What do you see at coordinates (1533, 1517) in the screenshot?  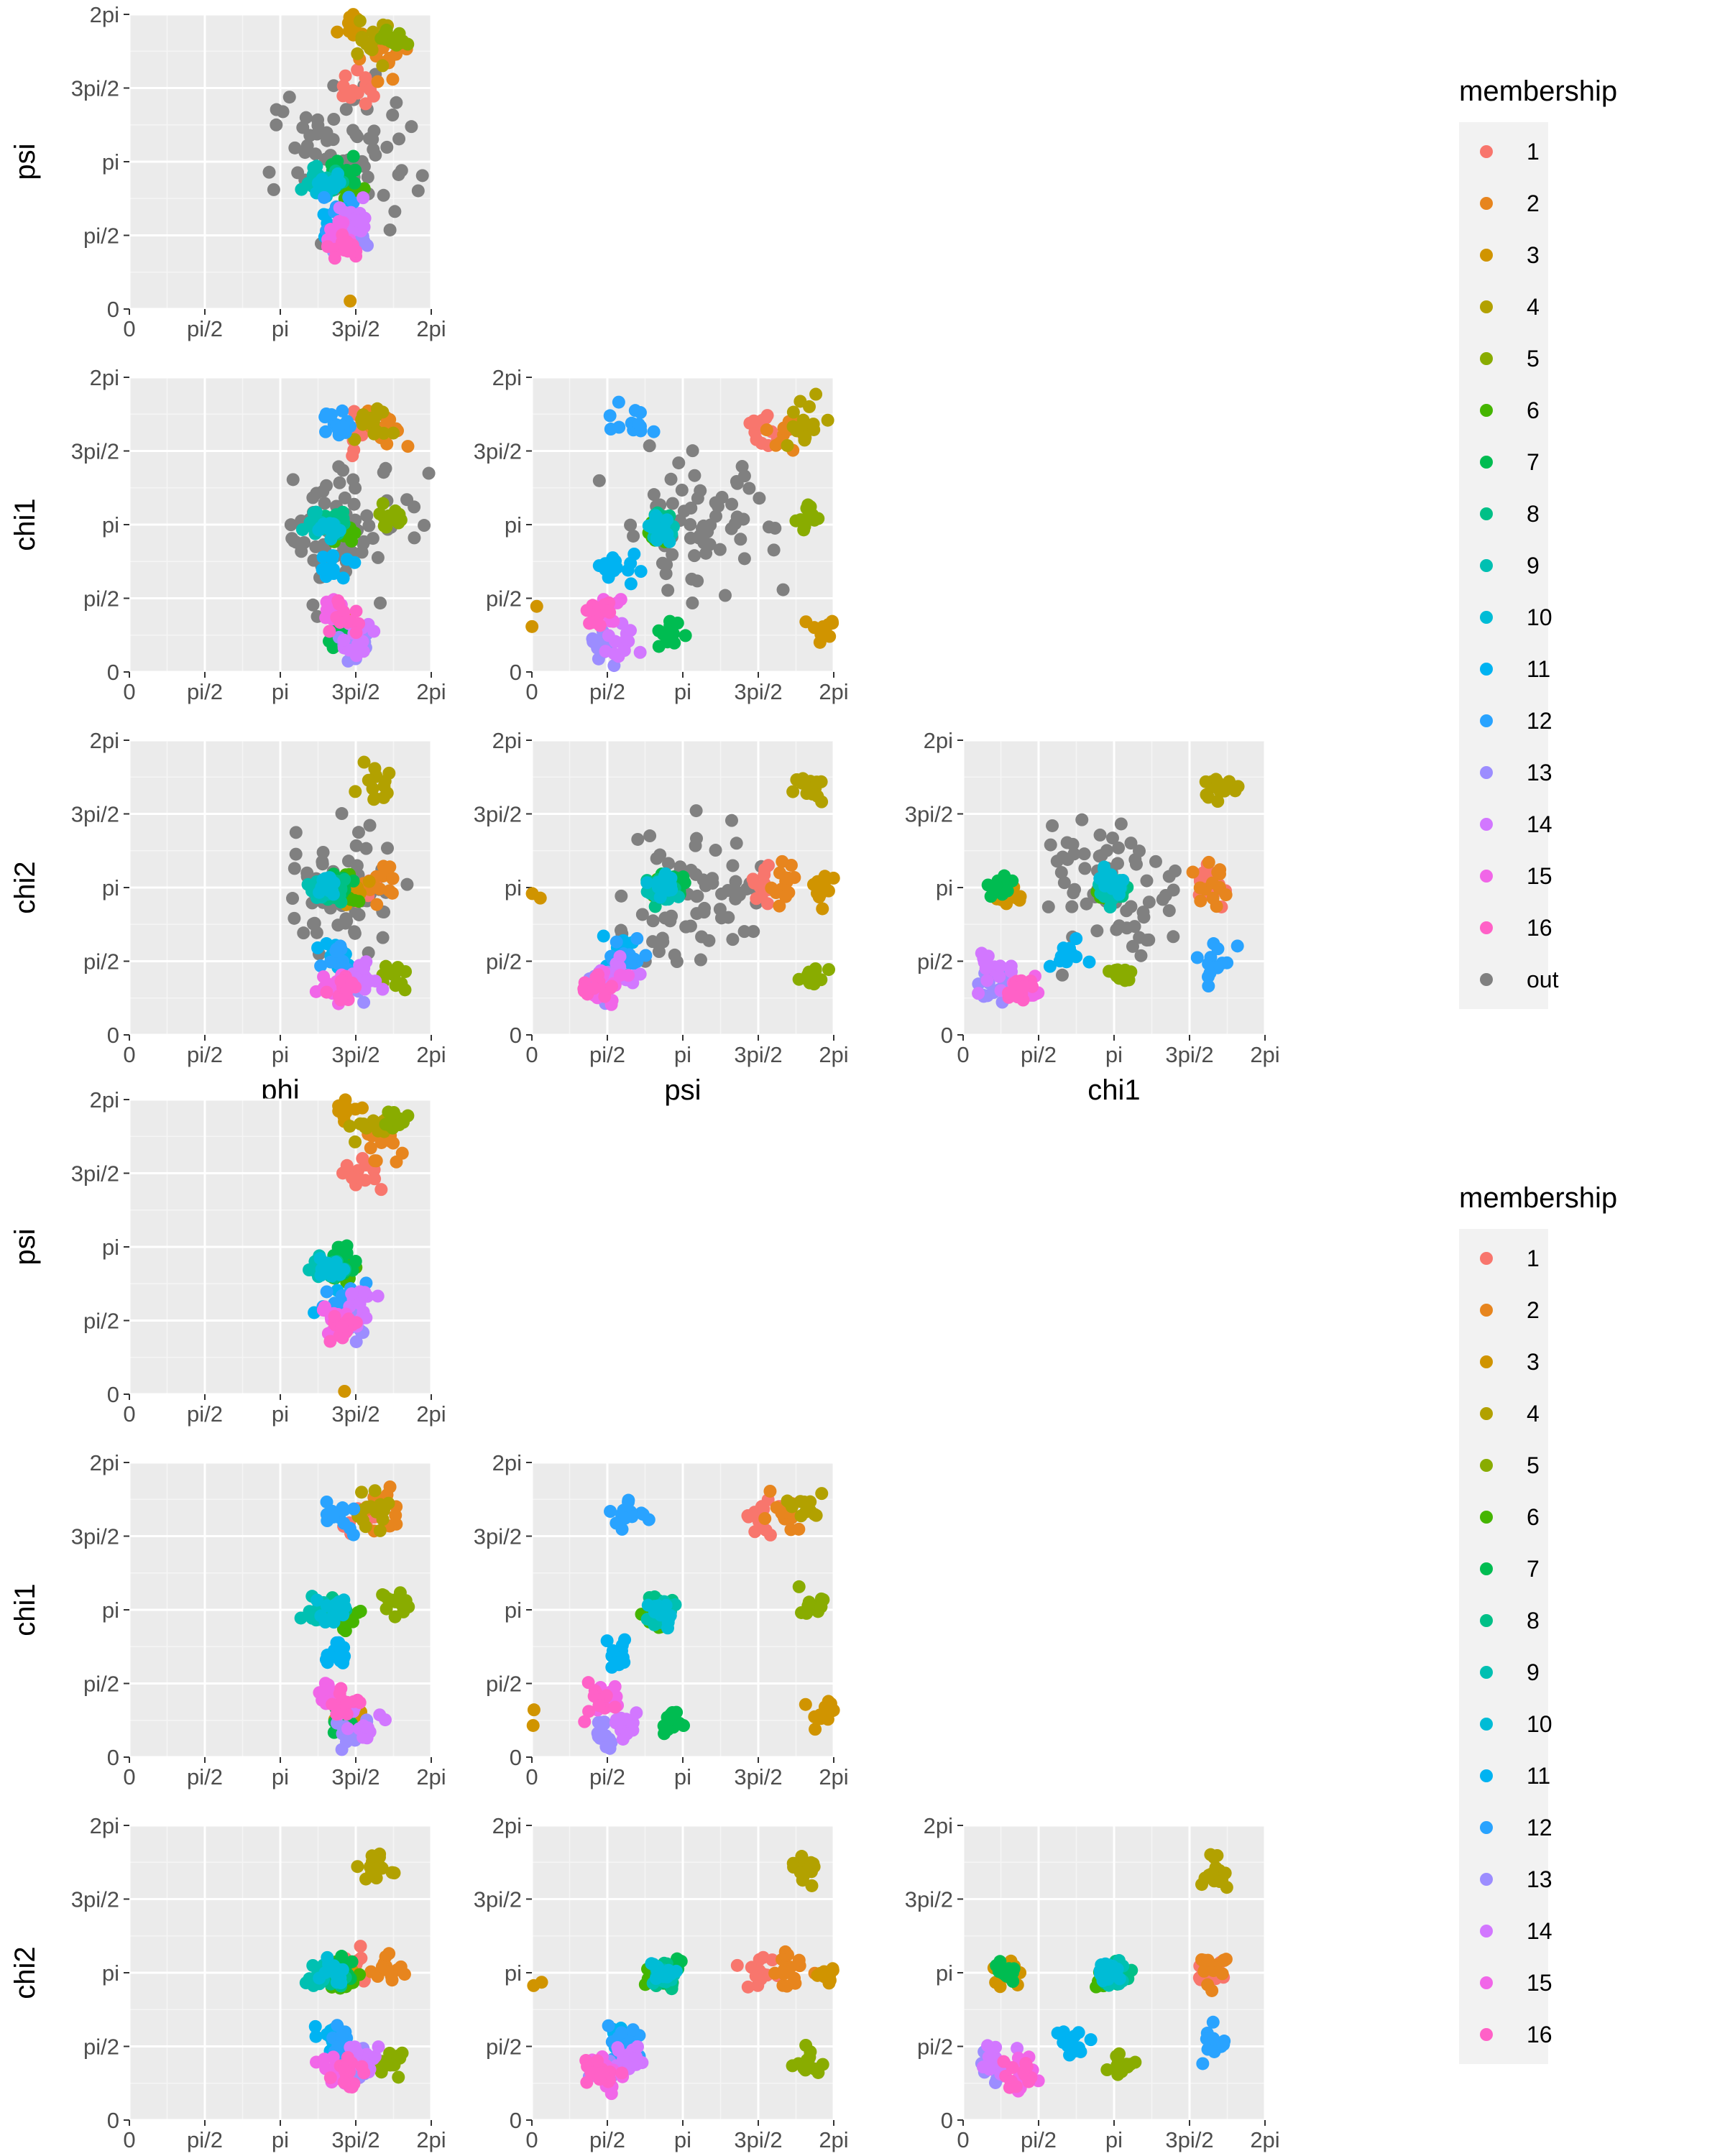 I see `legend-label: 6` at bounding box center [1533, 1517].